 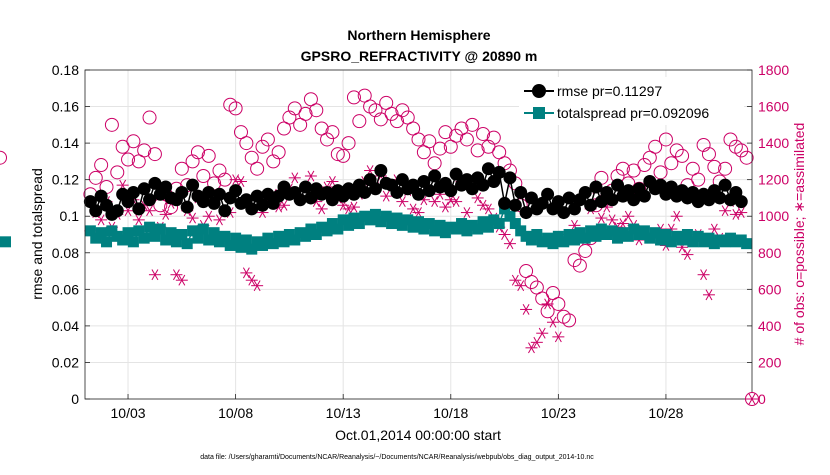 What do you see at coordinates (762, 399) in the screenshot?
I see `y2-tick-label: 0` at bounding box center [762, 399].